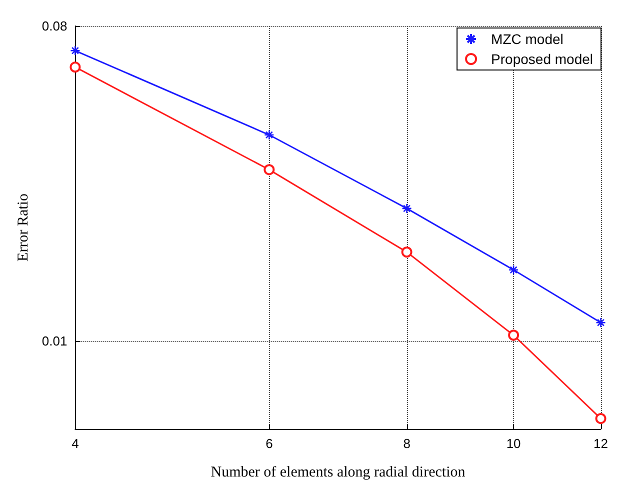  I want to click on legend-label: Proposed model, so click(542, 59).